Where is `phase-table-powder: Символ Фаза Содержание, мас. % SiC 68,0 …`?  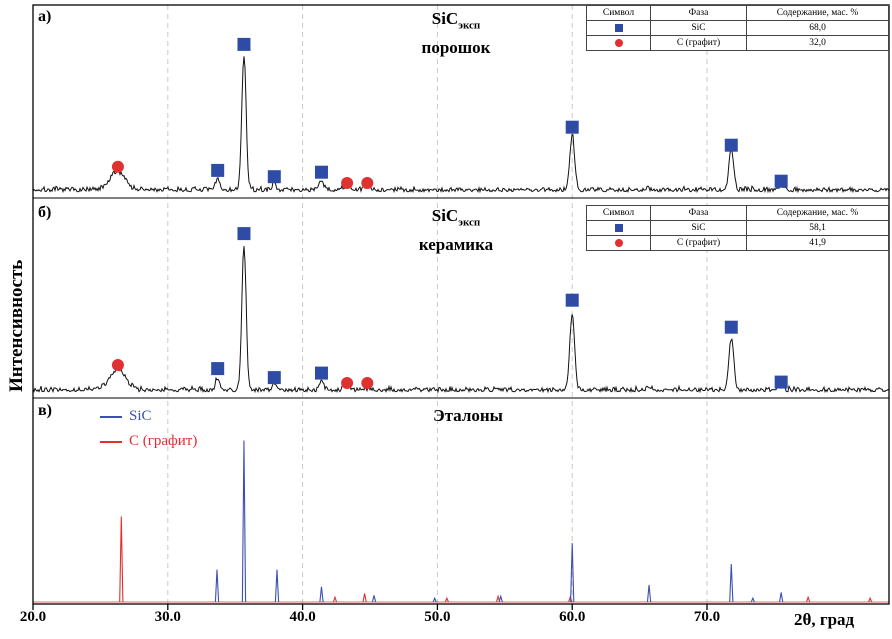
phase-table-powder: Символ Фаза Содержание, мас. % SiC 68,0 … is located at coordinates (737, 28).